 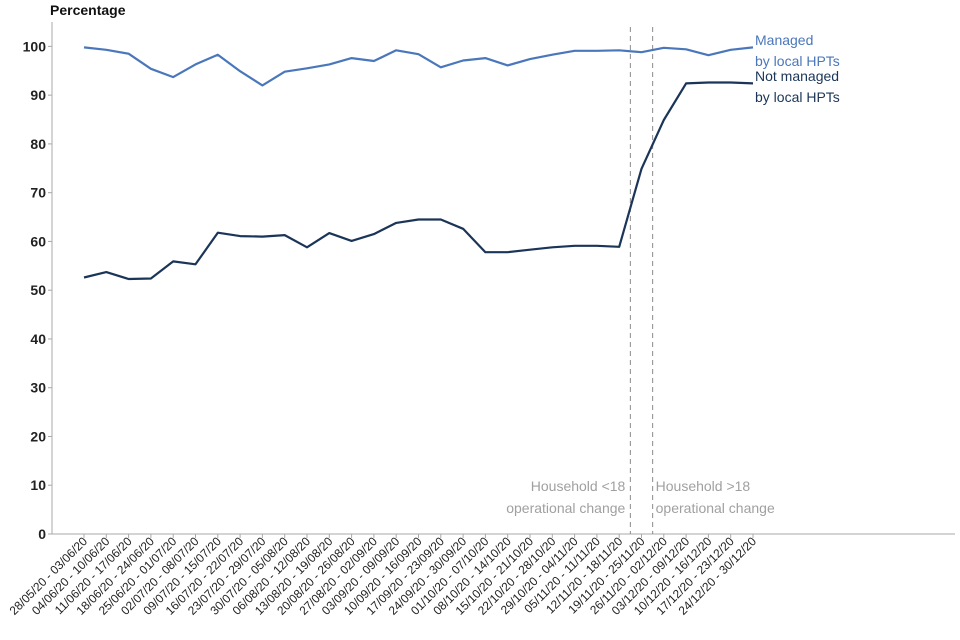 What do you see at coordinates (797, 76) in the screenshot?
I see `series-label: Not managed` at bounding box center [797, 76].